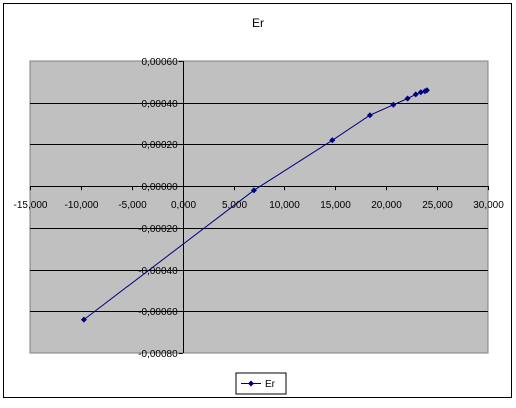 Image resolution: width=516 pixels, height=408 pixels. I want to click on chart-title: Er, so click(258, 23).